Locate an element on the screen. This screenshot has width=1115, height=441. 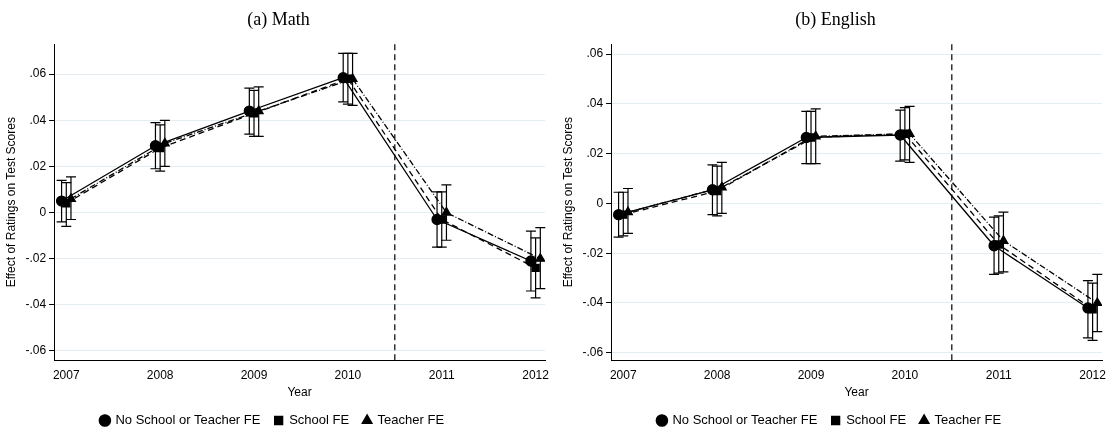
chart-title: (a) Math is located at coordinates (278, 19).